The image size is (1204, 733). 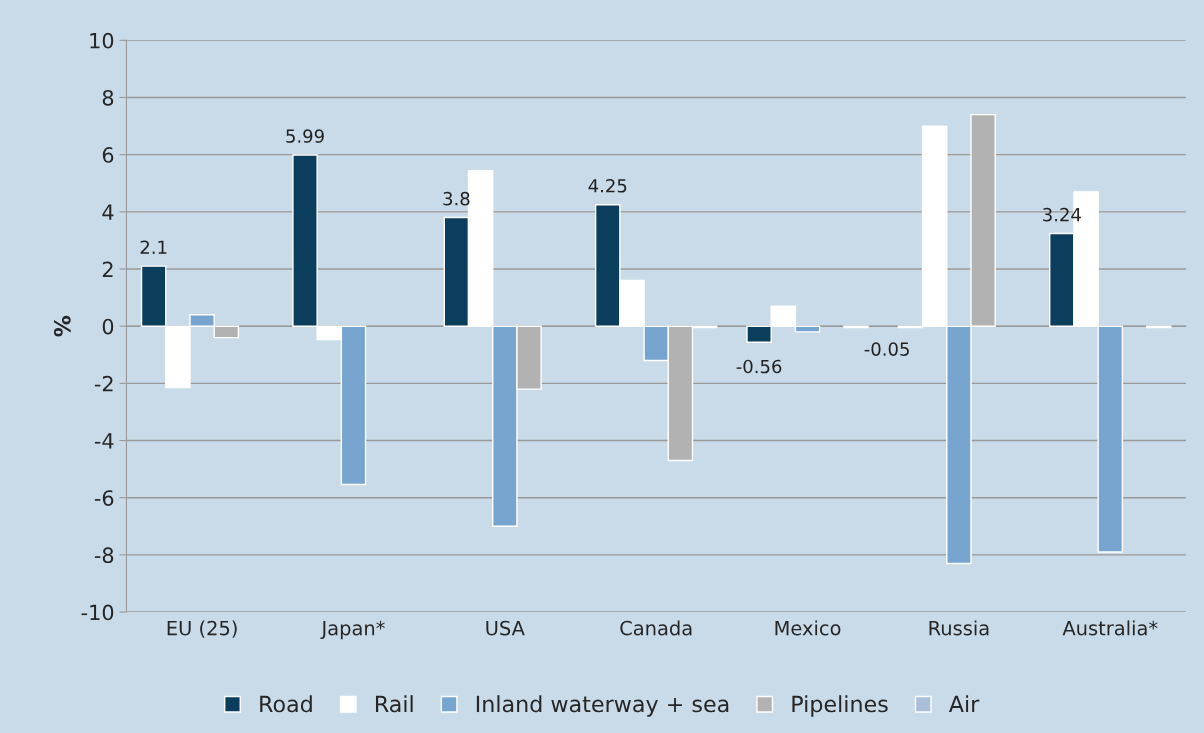 What do you see at coordinates (108, 155) in the screenshot?
I see `y-tick-label: 6` at bounding box center [108, 155].